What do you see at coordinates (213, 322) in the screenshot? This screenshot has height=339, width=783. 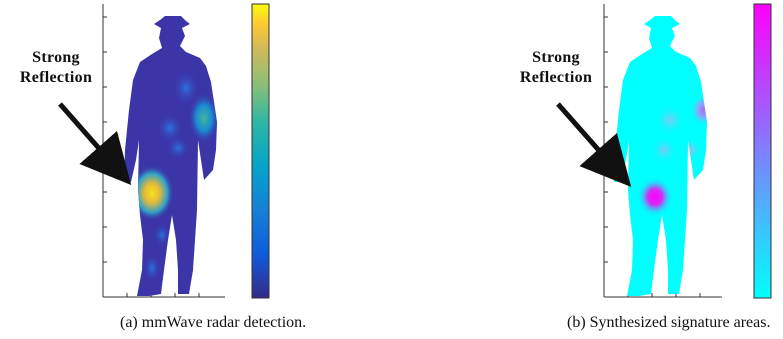 I see `caption-a: (a) mmWave radar detection.` at bounding box center [213, 322].